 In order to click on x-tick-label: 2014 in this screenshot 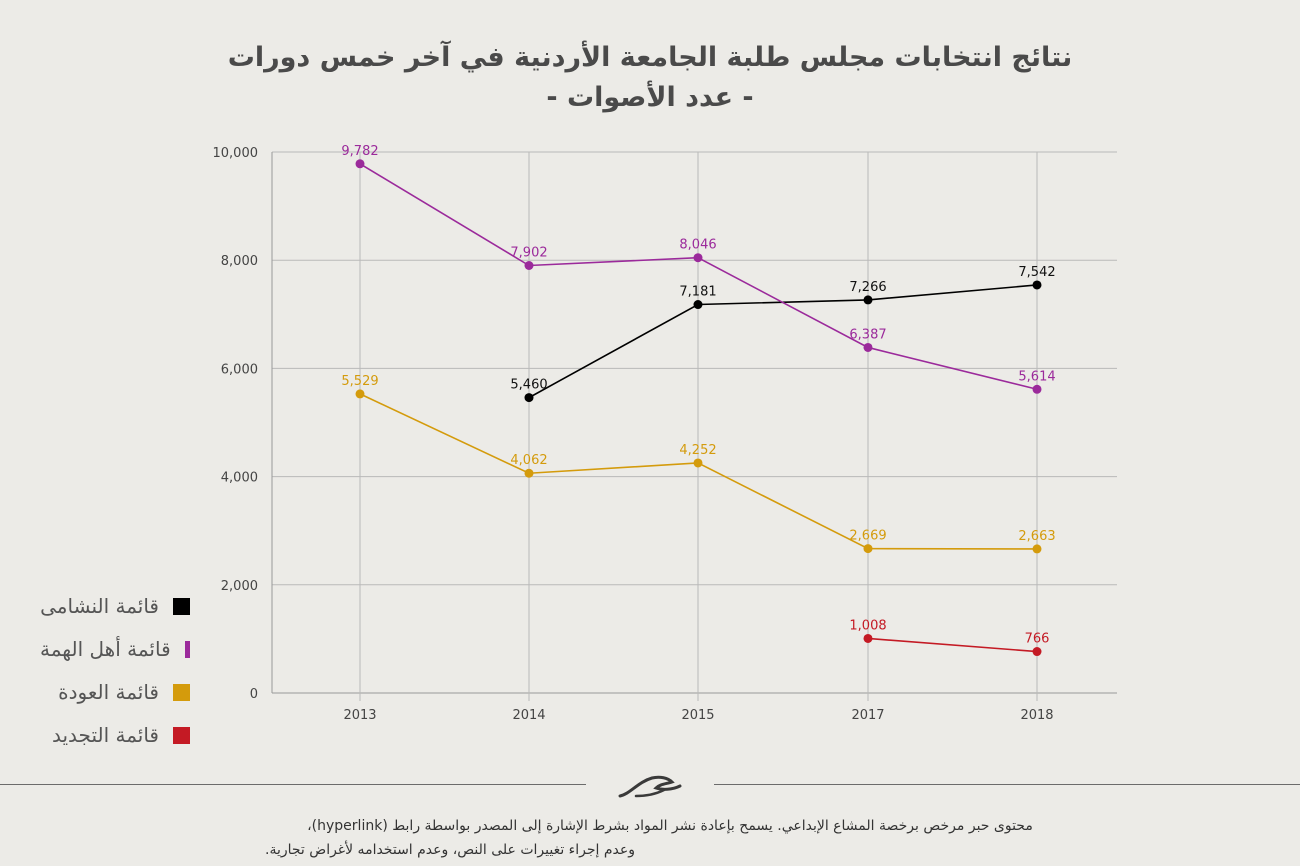, I will do `click(528, 715)`.